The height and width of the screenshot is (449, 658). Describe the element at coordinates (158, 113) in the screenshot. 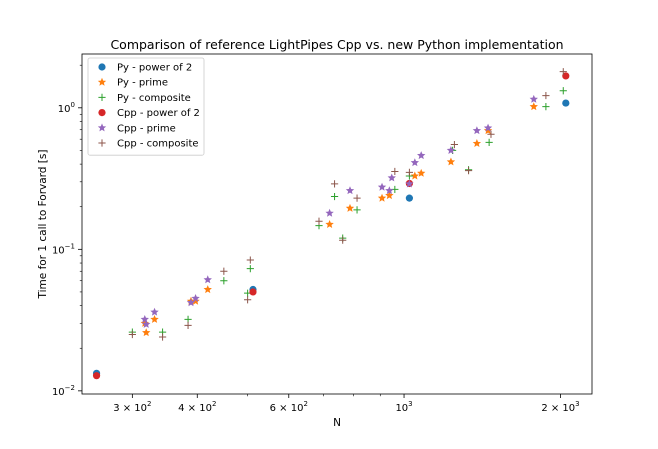

I see `legend-label: Cpp - power of 2` at that location.